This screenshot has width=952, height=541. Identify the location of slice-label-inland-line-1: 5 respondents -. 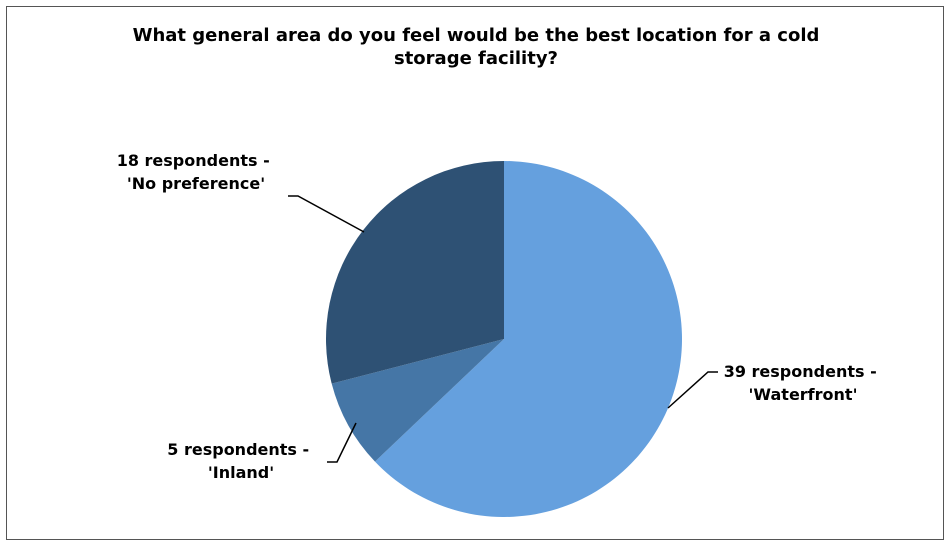
(238, 449).